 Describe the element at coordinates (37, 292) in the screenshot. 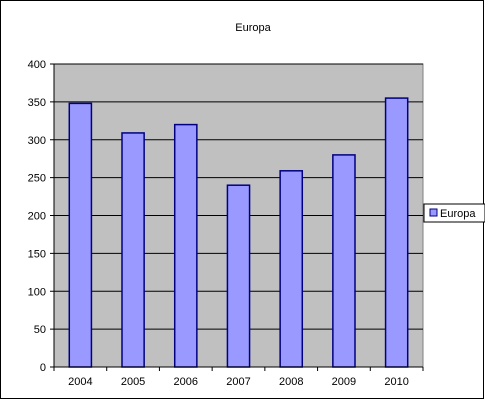

I see `y-tick-label: 100` at that location.